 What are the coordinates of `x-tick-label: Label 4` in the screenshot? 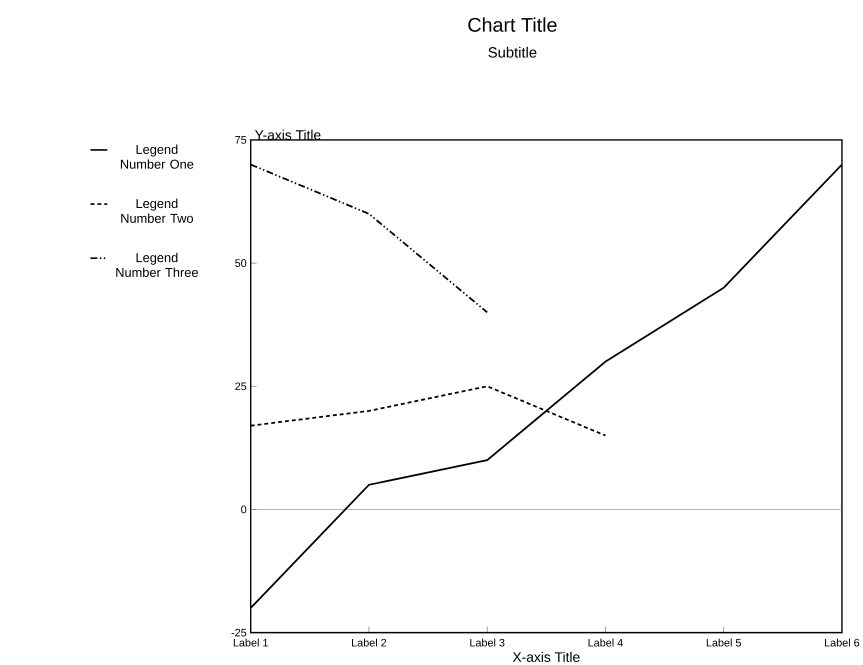 It's located at (605, 642).